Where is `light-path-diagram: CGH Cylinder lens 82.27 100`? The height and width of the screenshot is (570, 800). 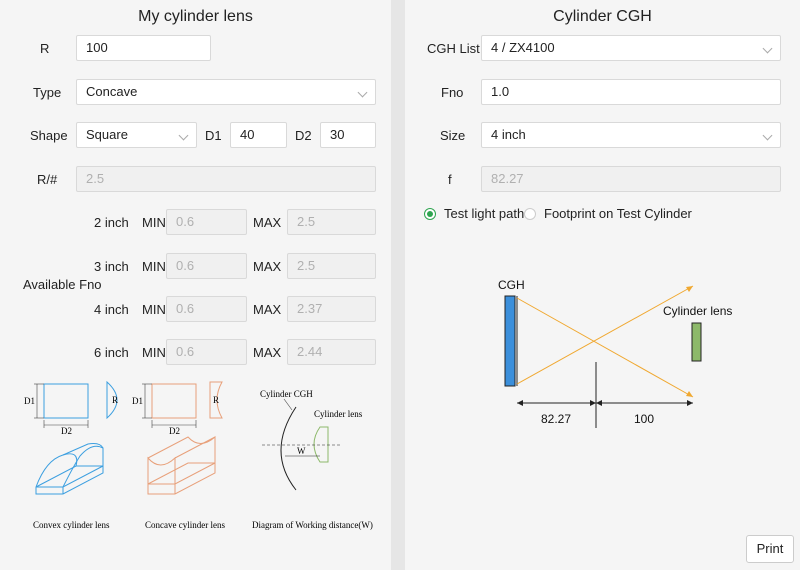
light-path-diagram: CGH Cylinder lens 82.27 100 is located at coordinates (615, 353).